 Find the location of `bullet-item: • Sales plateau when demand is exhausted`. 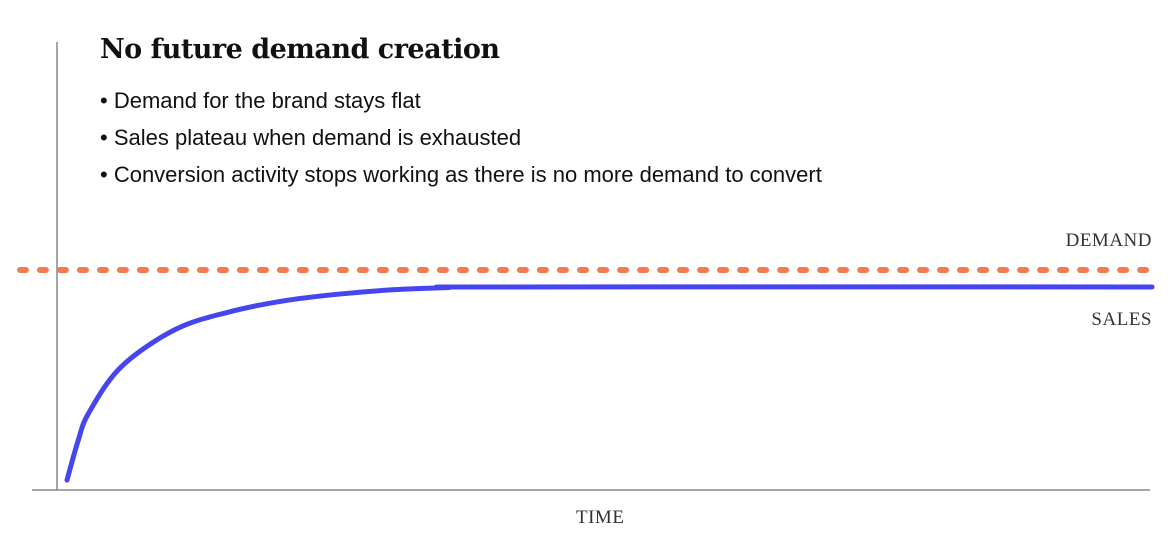

bullet-item: • Sales plateau when demand is exhausted is located at coordinates (311, 137).